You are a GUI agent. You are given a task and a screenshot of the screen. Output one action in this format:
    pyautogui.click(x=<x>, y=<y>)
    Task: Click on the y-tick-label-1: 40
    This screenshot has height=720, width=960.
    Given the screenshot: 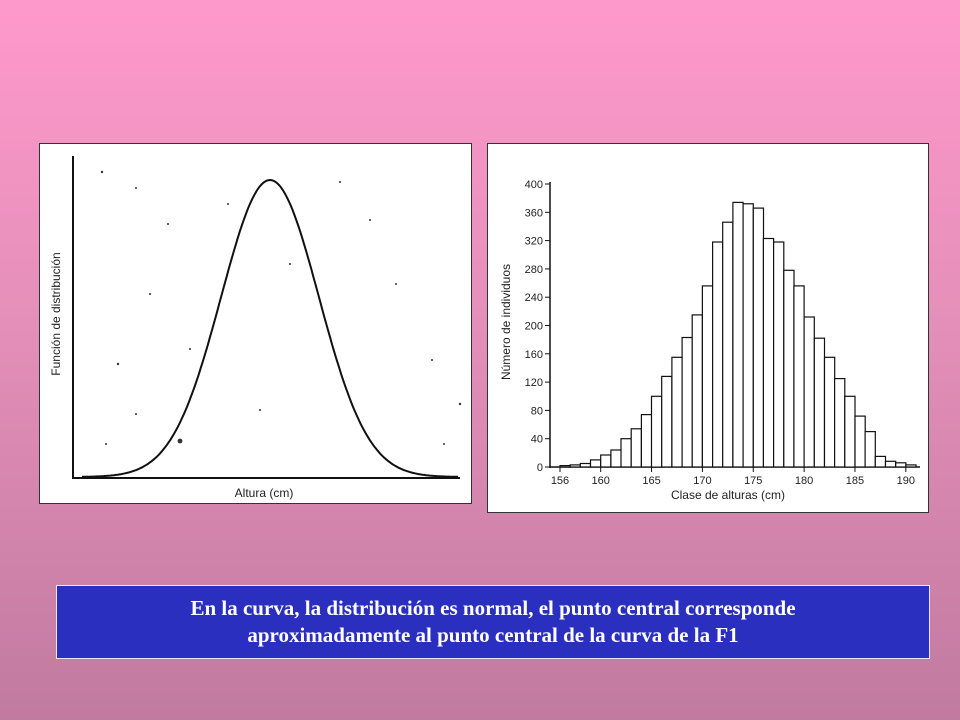 What is the action you would take?
    pyautogui.click(x=537, y=440)
    